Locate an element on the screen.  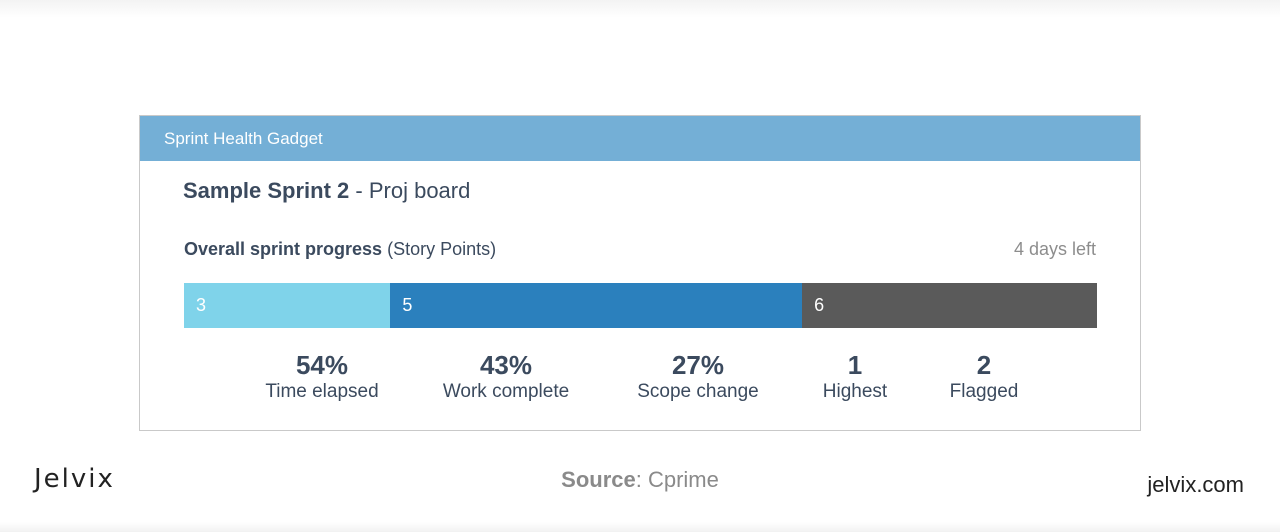
progress-label: Overall sprint progress (Story Points) is located at coordinates (340, 249).